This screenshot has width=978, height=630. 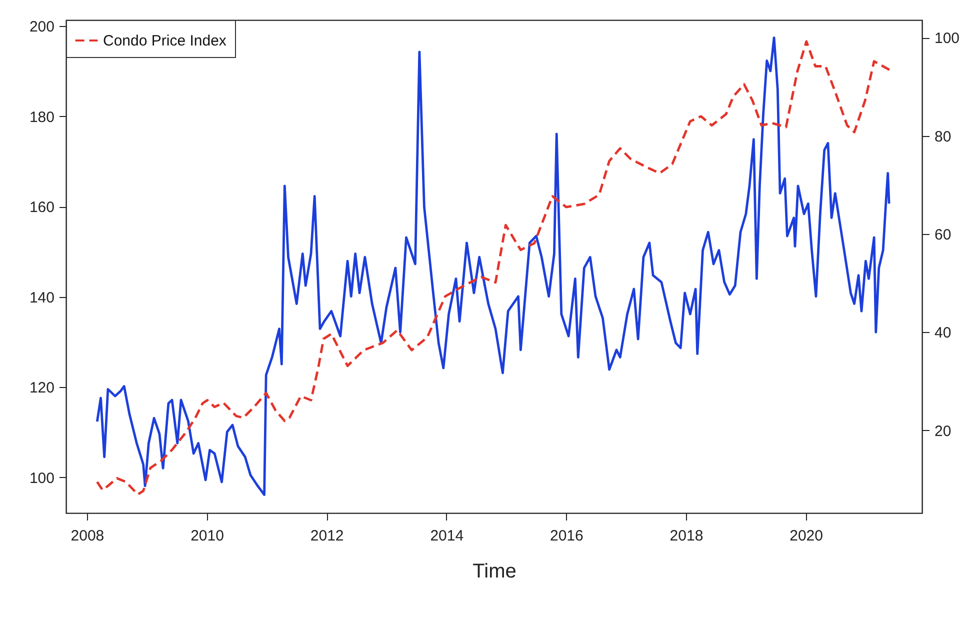 I want to click on y2-tick-label: 40, so click(x=943, y=333).